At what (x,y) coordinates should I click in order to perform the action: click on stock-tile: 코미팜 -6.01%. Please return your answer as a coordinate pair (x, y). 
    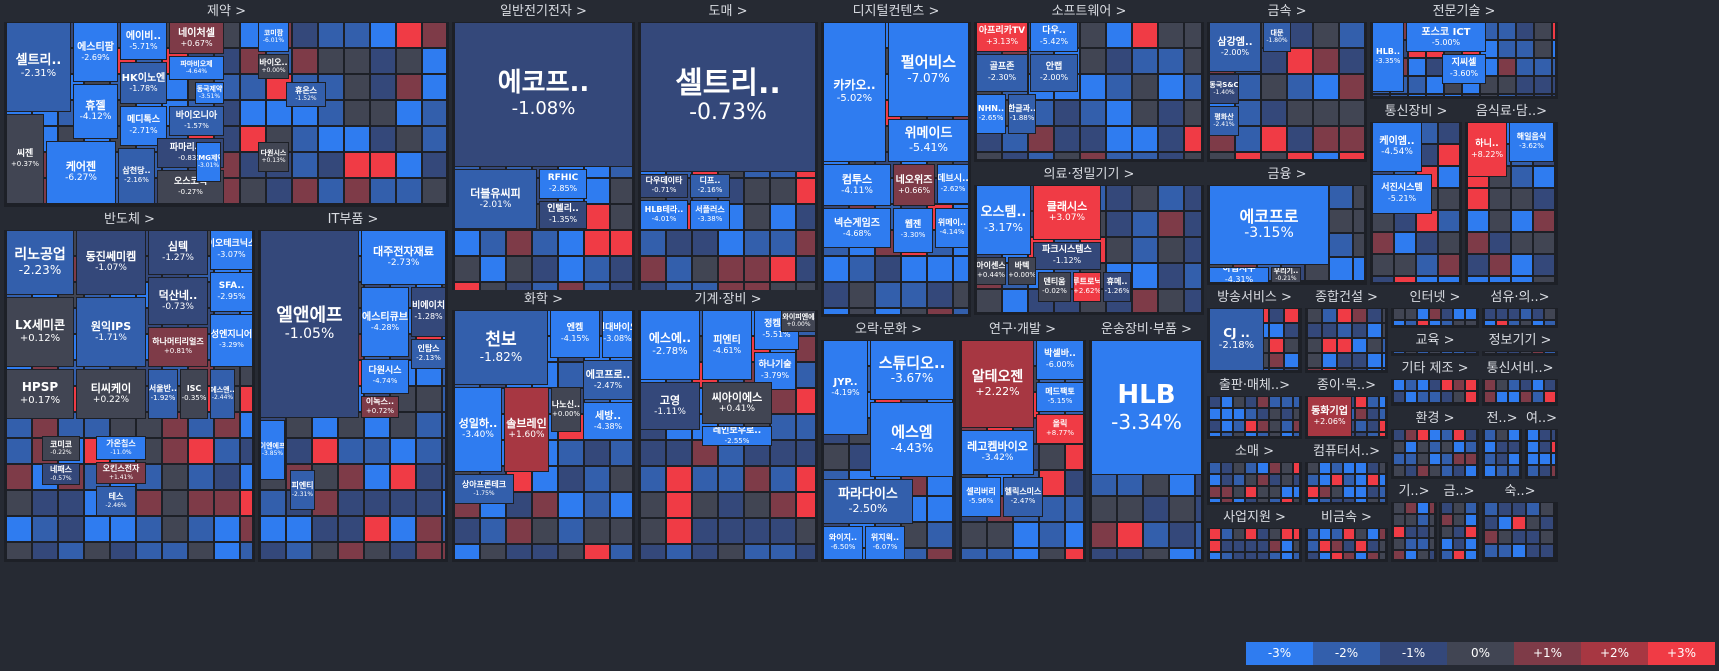
    Looking at the image, I should click on (273, 37).